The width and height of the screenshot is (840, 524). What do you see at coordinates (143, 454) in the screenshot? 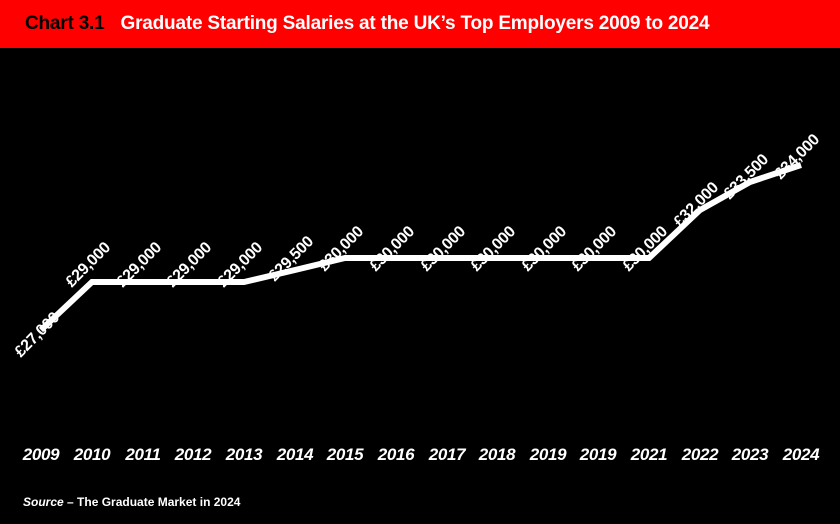
I see `year-label-2: 2011` at bounding box center [143, 454].